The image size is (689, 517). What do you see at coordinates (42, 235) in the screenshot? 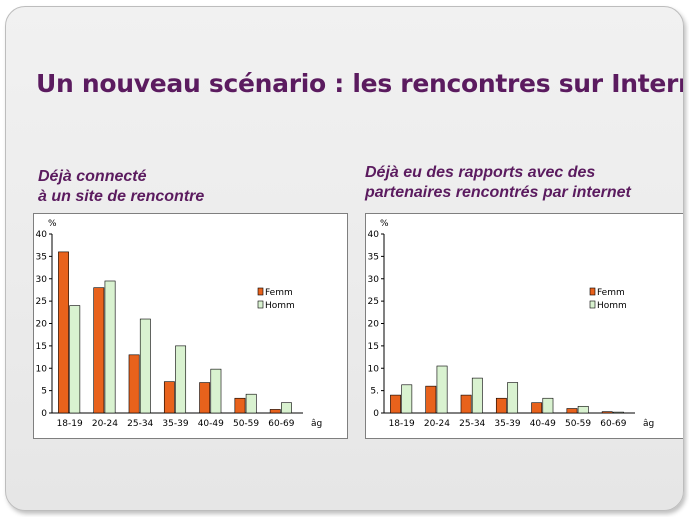
I see `chart-1-ytick-label: 40` at bounding box center [42, 235].